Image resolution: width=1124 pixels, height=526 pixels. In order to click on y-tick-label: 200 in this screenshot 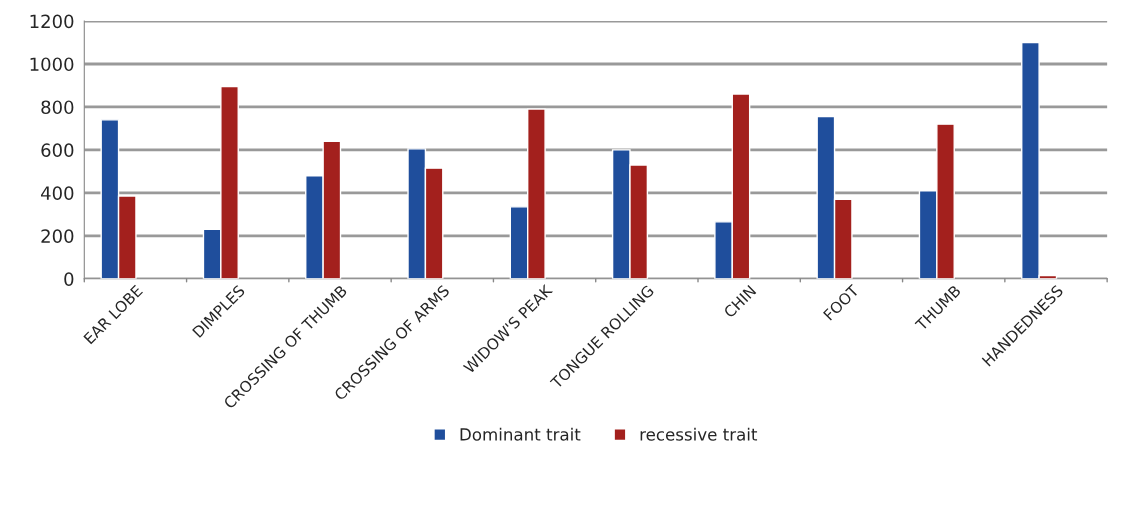, I will do `click(57, 236)`.